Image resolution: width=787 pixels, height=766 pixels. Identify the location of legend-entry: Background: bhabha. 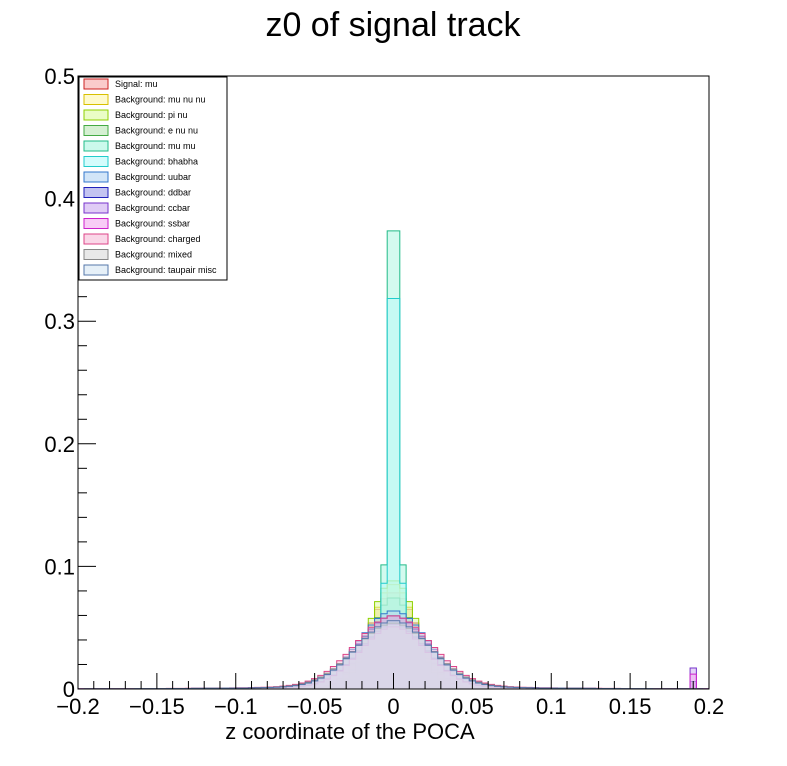
(156, 162).